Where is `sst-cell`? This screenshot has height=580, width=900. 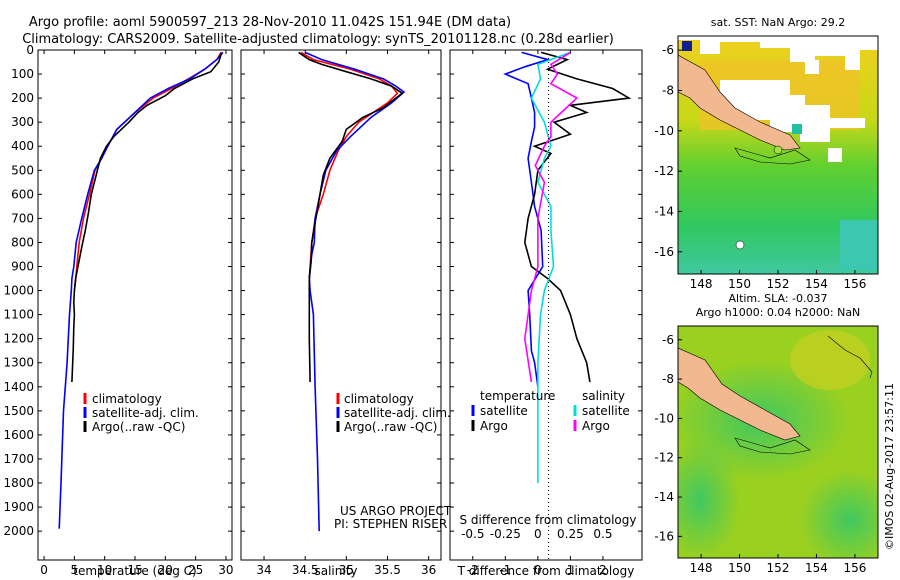
sst-cell is located at coordinates (797, 129).